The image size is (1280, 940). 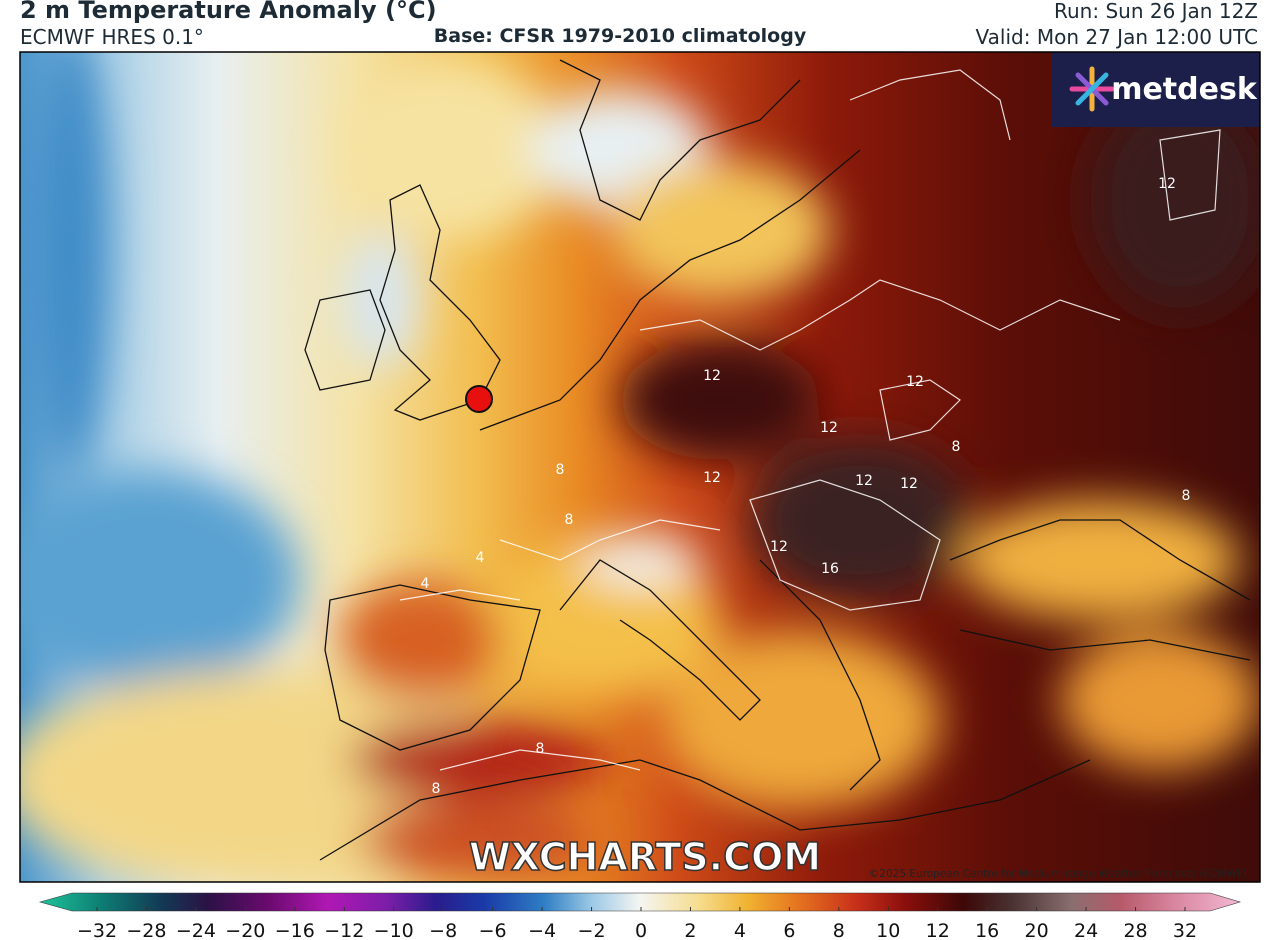 What do you see at coordinates (1185, 930) in the screenshot?
I see `colorbar-tick-label: 32` at bounding box center [1185, 930].